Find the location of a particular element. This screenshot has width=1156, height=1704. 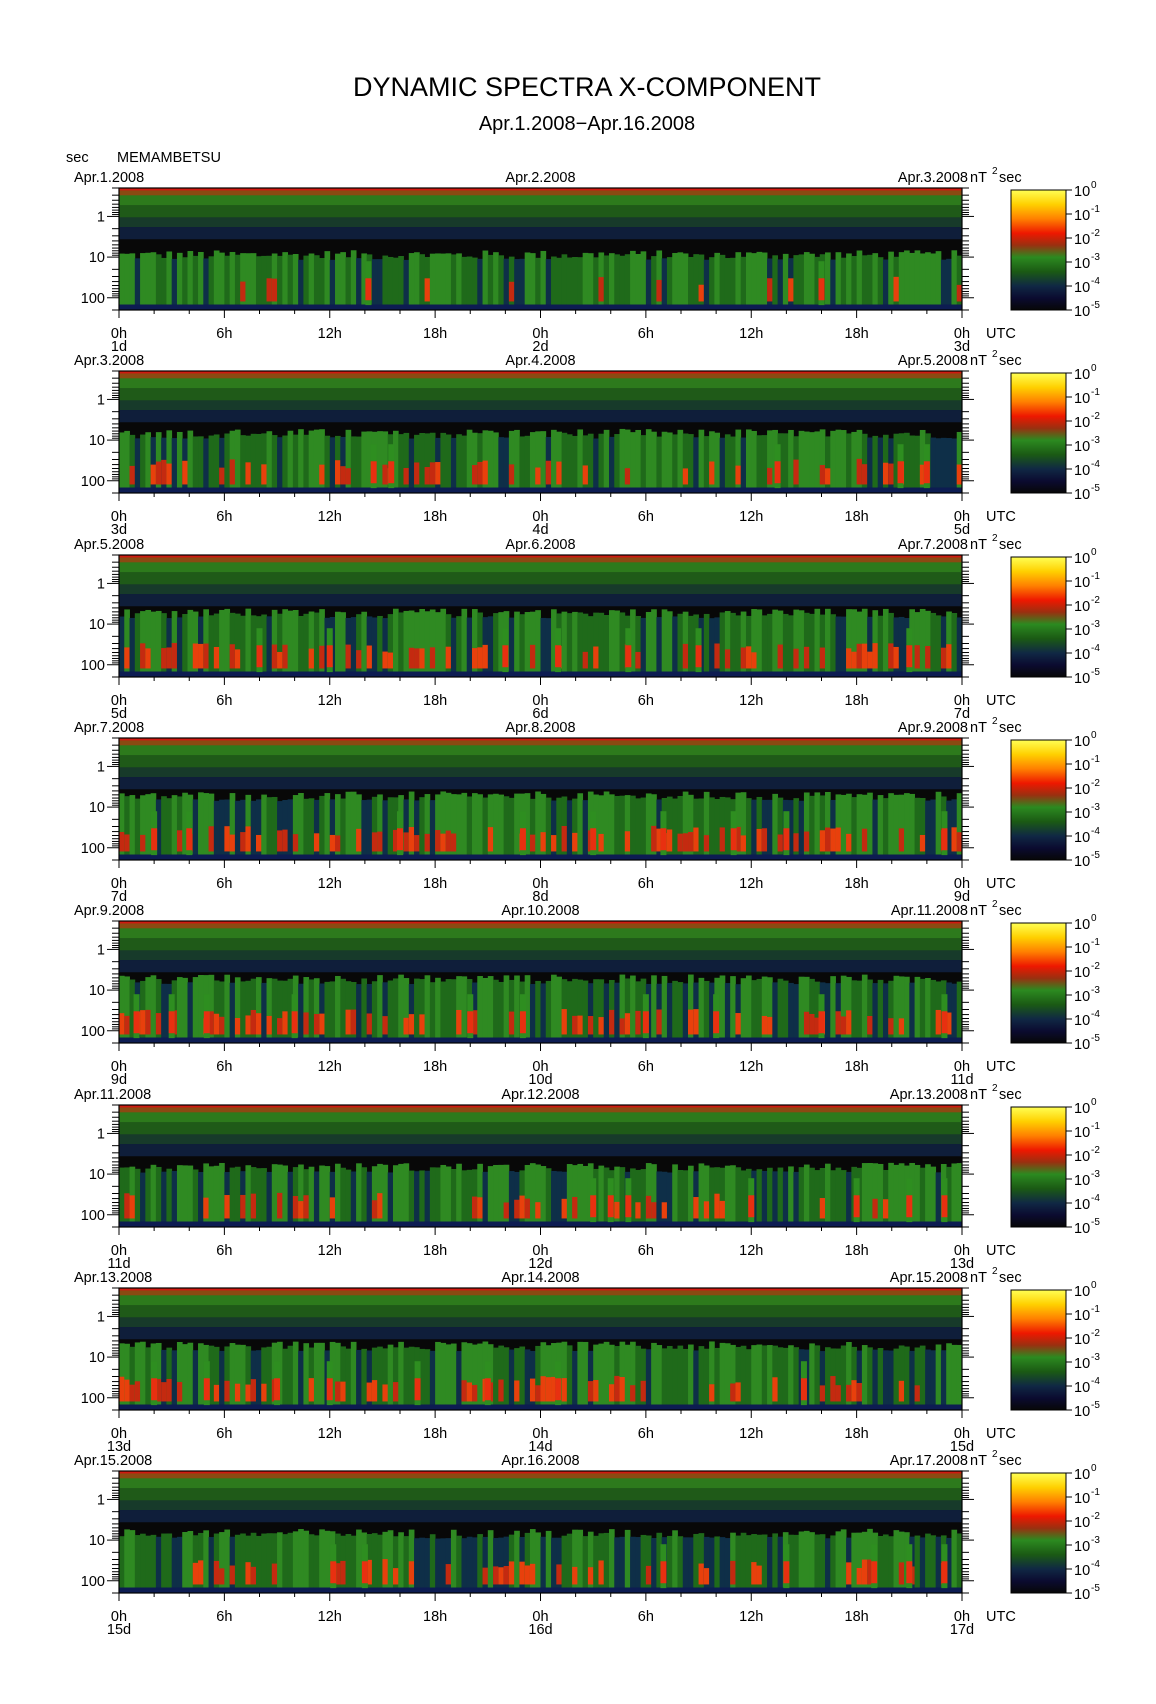

day-label: 5d is located at coordinates (119, 714).